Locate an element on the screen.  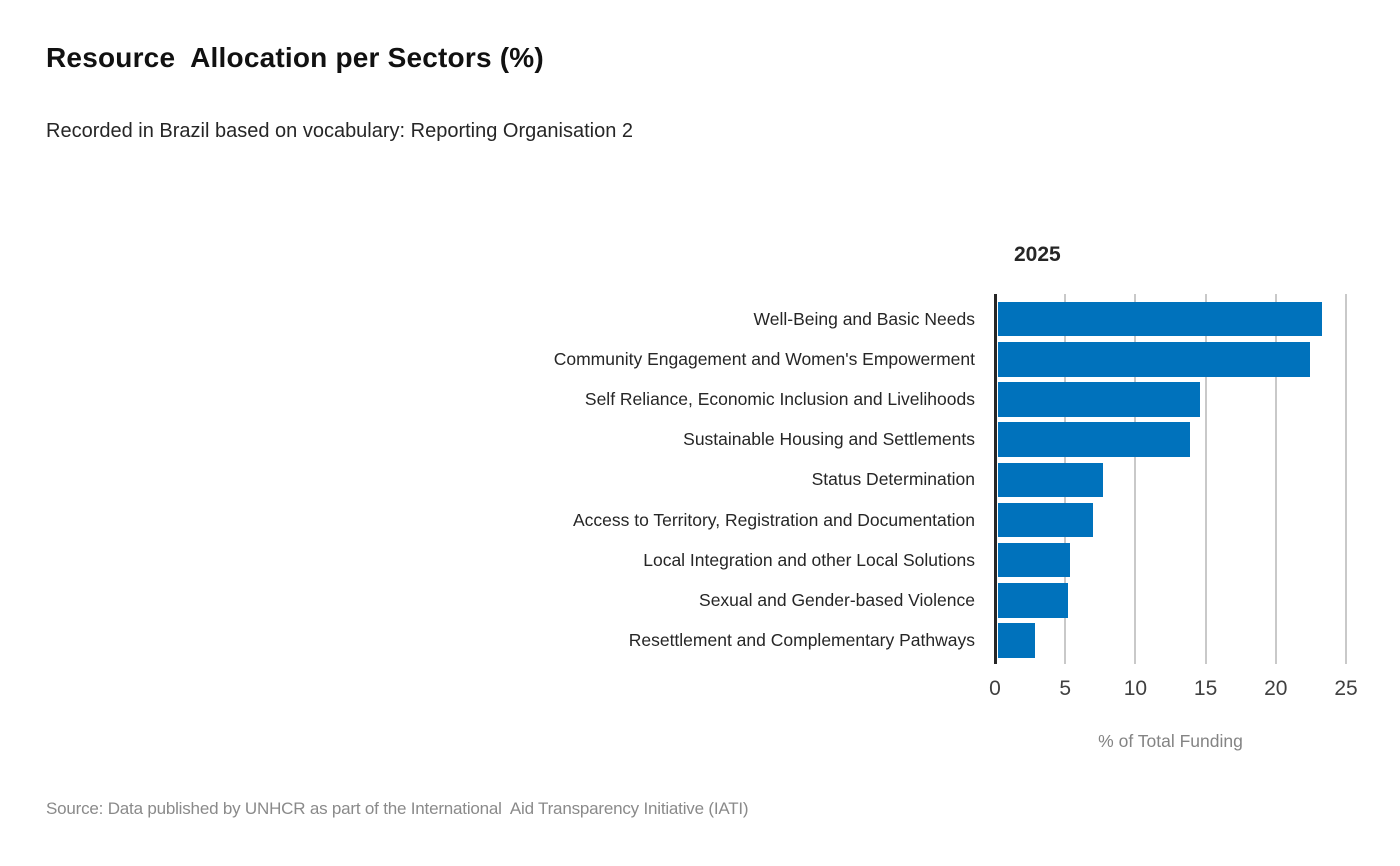
x-tick-label: 25 is located at coordinates (1346, 688).